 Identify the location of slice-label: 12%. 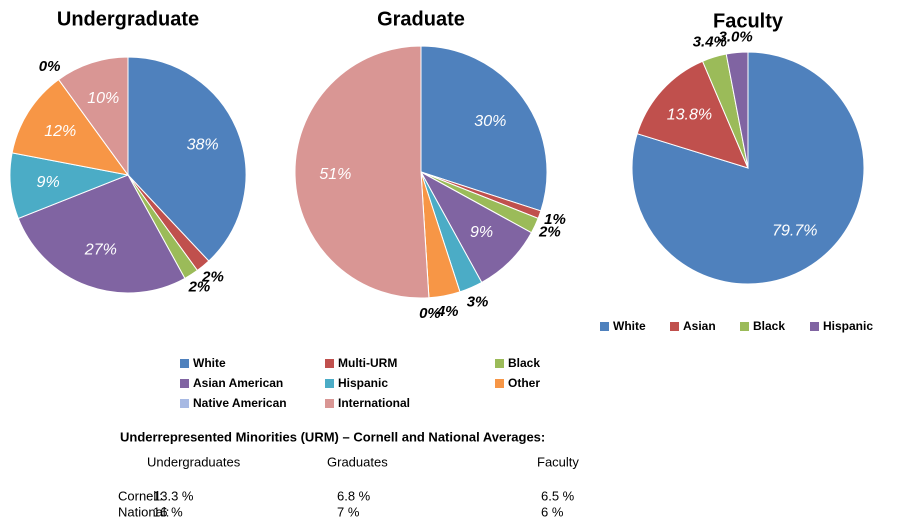
(60, 131).